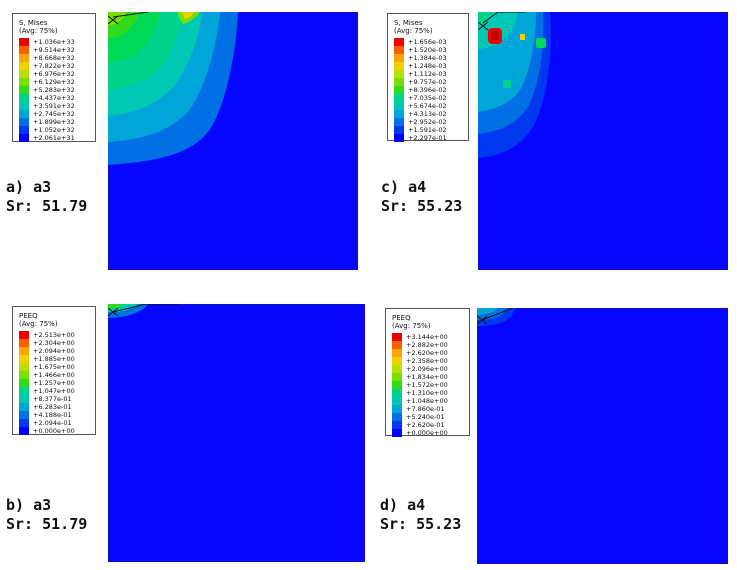 This screenshot has height=570, width=737. I want to click on legend-value: +5.674e-02, so click(427, 106).